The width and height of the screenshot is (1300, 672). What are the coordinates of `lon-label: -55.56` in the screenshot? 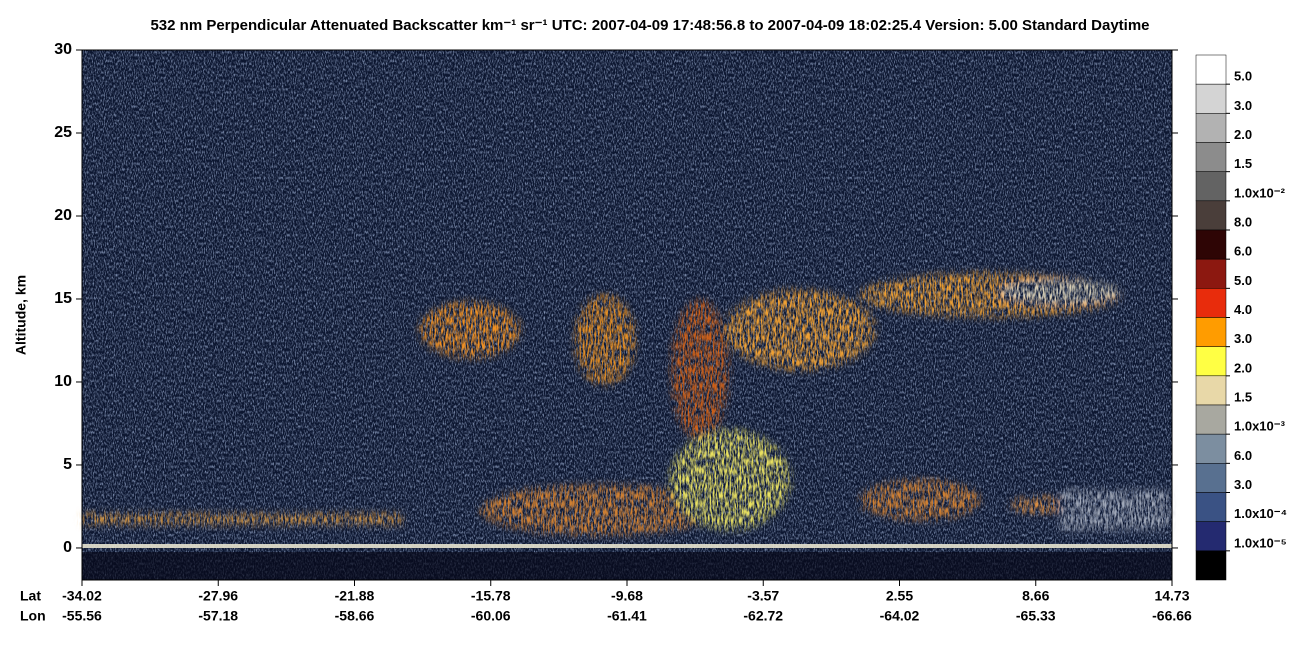 It's located at (82, 616).